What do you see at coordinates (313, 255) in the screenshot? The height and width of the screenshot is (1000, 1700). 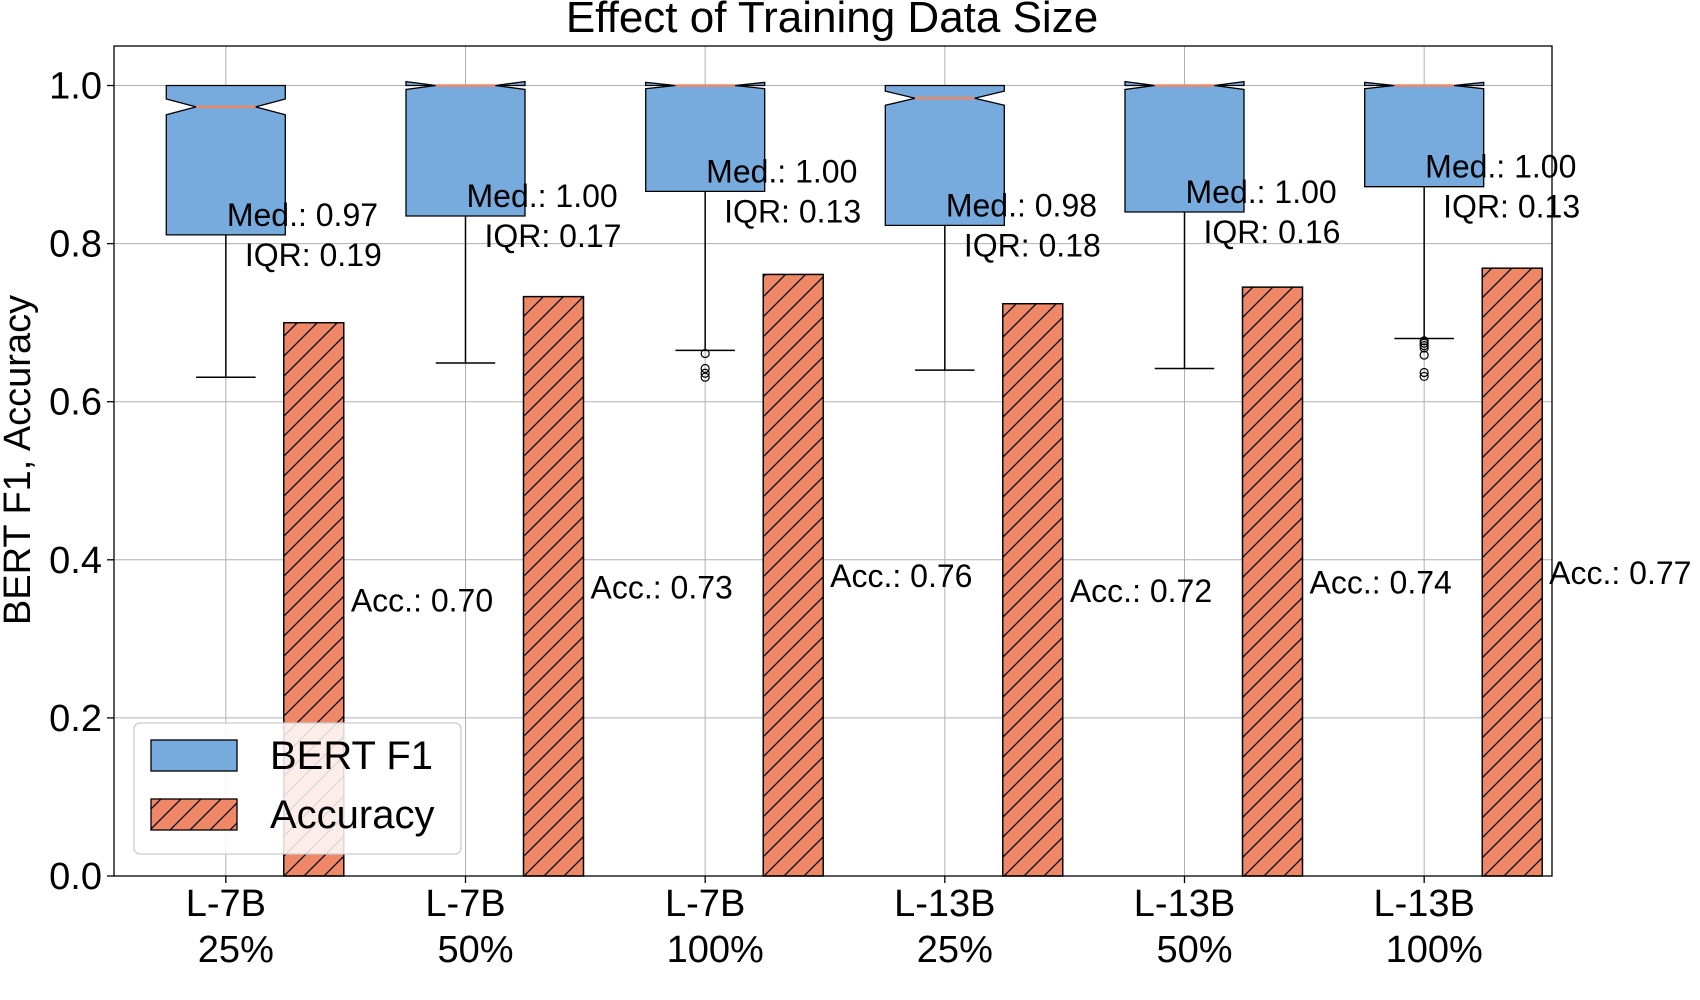 I see `iqr-annotation: IQR: 0.19` at bounding box center [313, 255].